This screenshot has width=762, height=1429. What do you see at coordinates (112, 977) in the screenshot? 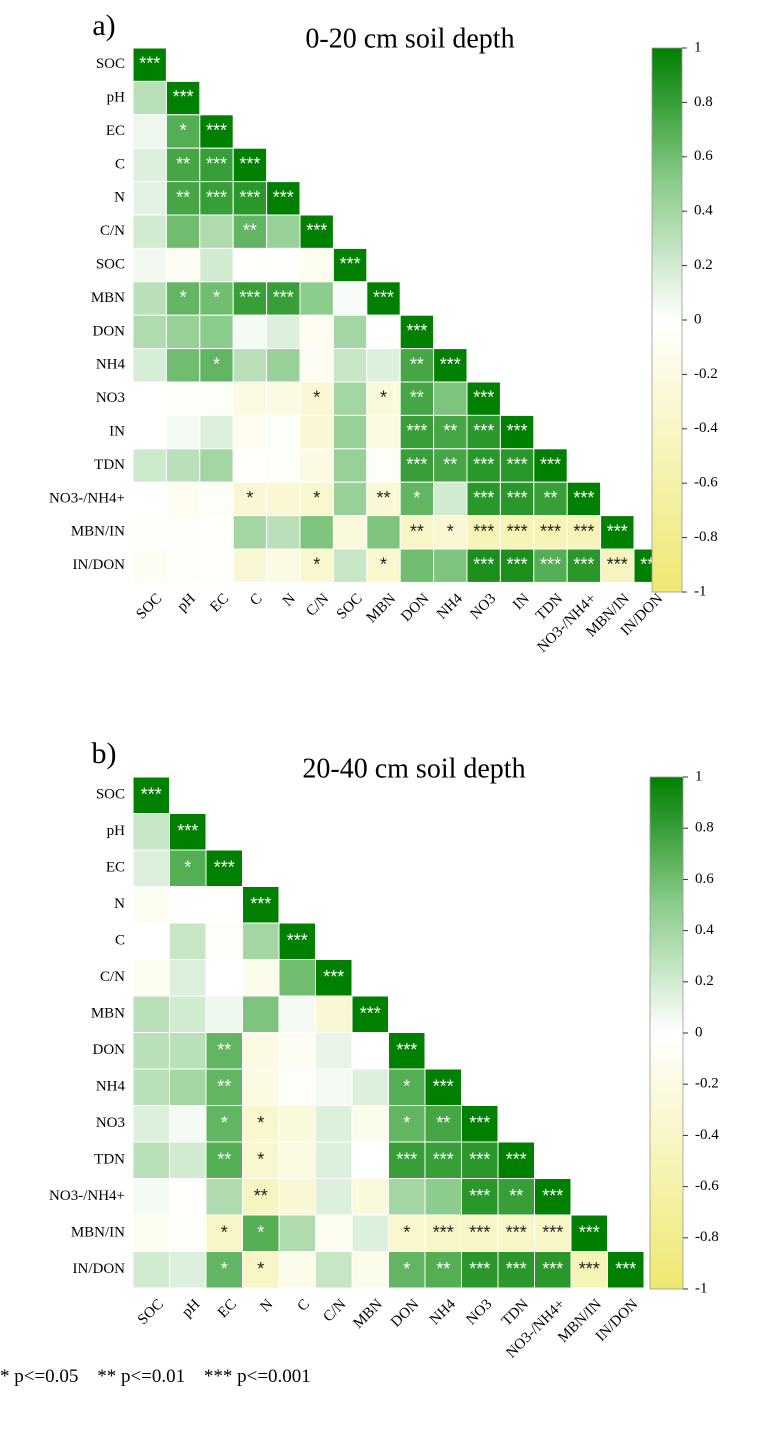
I see `row-label: C/N` at bounding box center [112, 977].